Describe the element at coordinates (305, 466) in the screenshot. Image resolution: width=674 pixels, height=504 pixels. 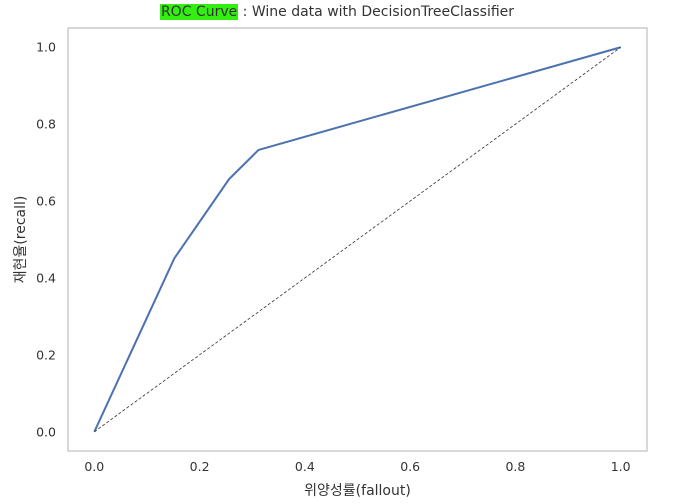
I see `x-tick-label: 0.4` at that location.